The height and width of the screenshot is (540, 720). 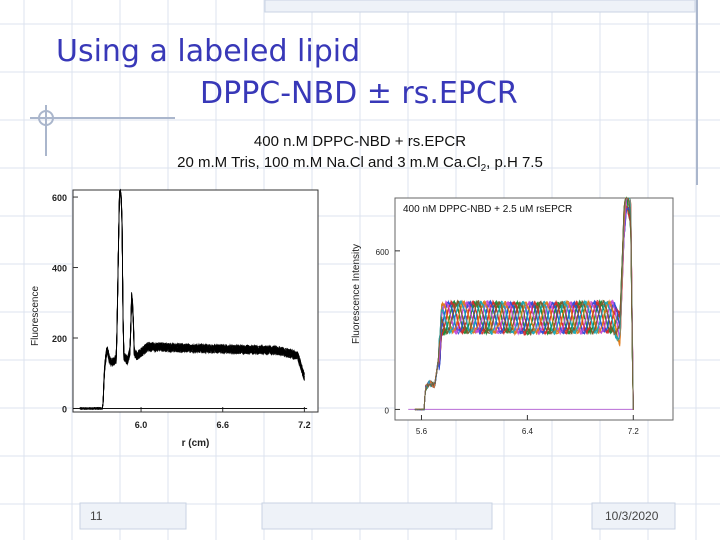 I want to click on slide-title-line-2: DPPC-NBD ± rs.EPCR, so click(x=359, y=93).